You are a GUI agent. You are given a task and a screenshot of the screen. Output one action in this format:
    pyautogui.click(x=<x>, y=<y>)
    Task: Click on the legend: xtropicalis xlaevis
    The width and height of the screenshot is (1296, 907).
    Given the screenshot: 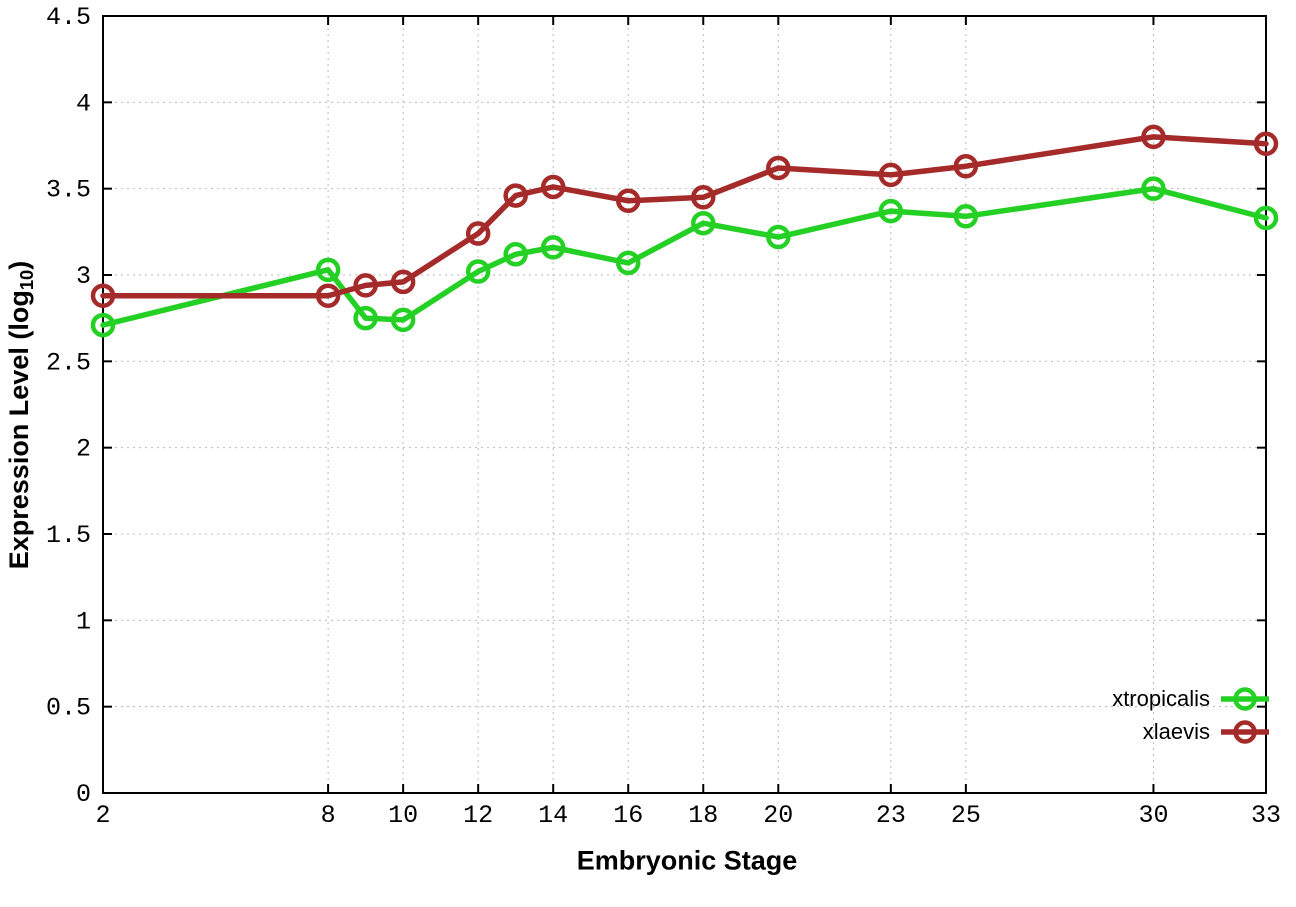 What is the action you would take?
    pyautogui.click(x=1191, y=715)
    